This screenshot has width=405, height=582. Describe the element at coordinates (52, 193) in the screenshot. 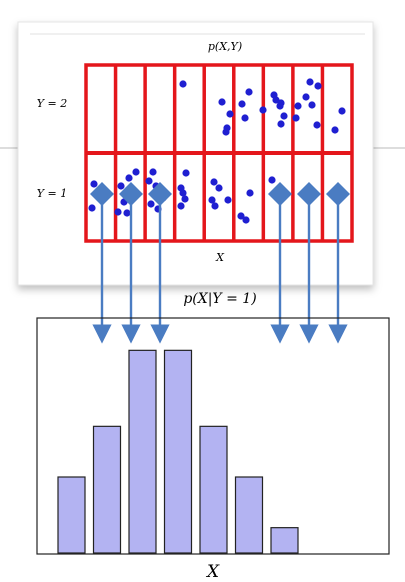

I see `row-label-y1: Y = 1` at that location.